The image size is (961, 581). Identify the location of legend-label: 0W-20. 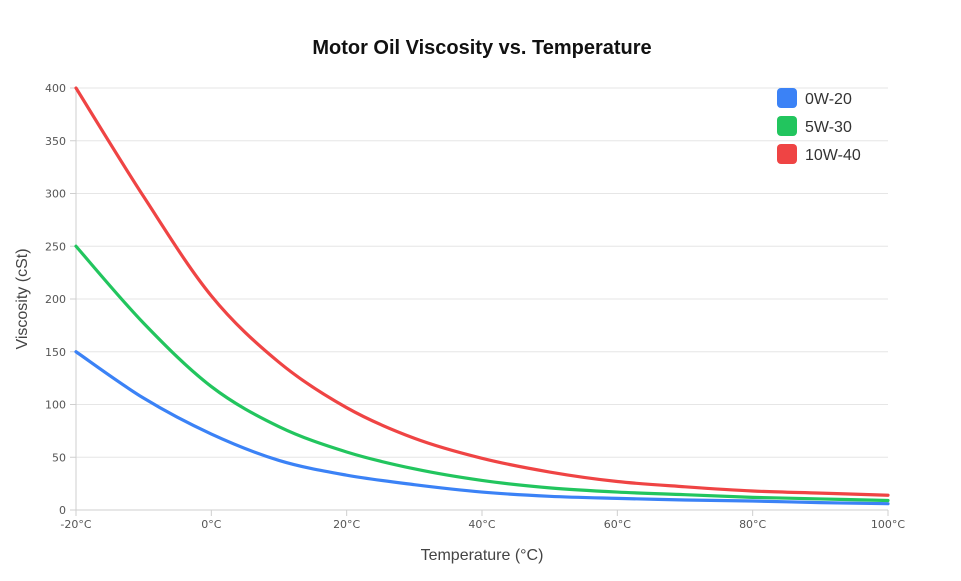
(828, 99).